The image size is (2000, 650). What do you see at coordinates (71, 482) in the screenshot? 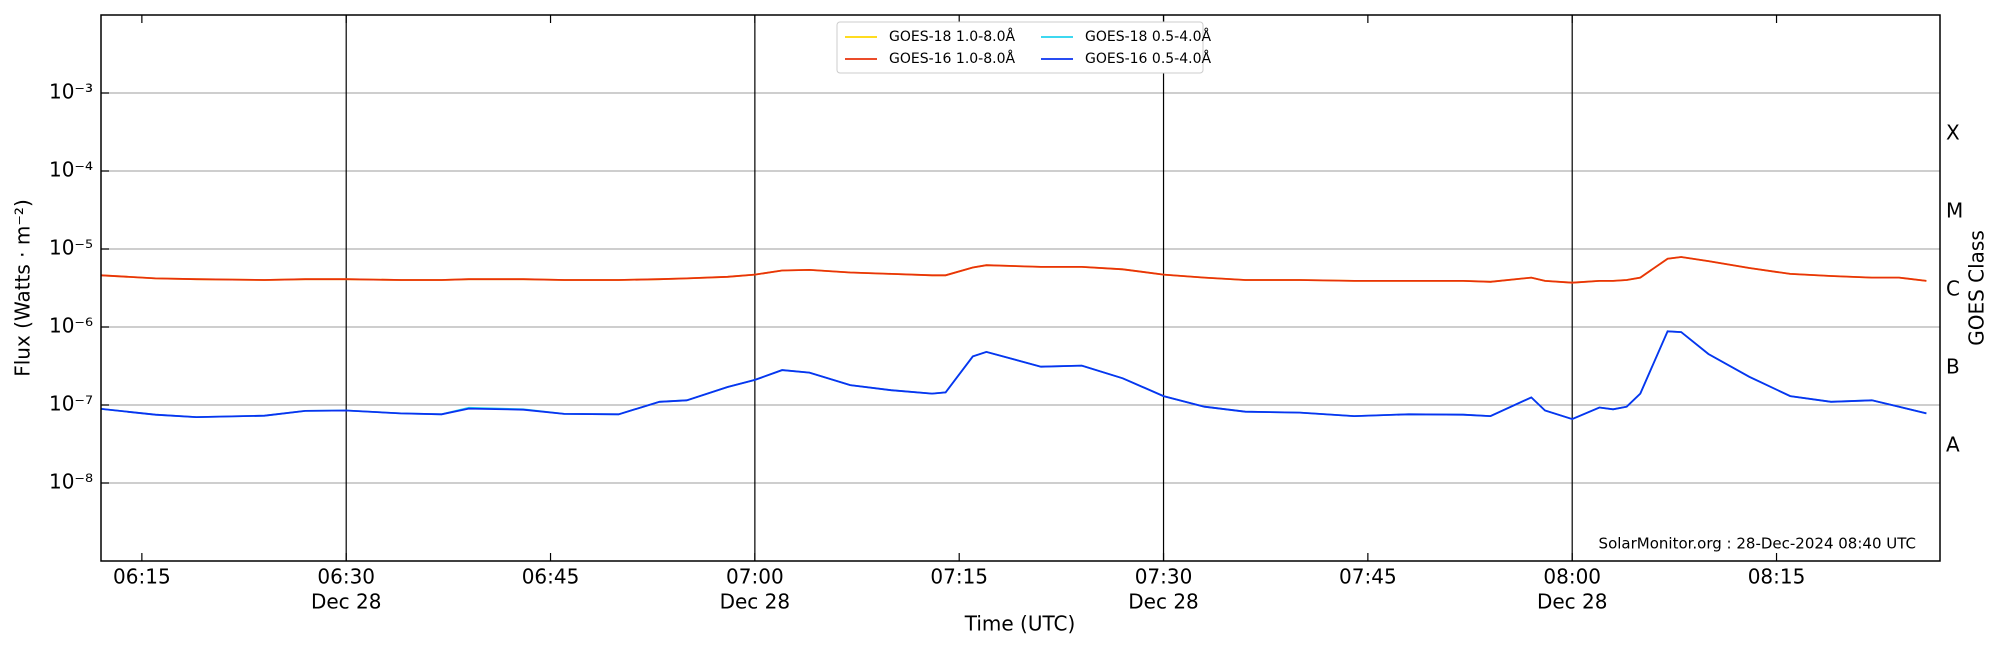
I see `y-tick-label: 10⁻⁸` at bounding box center [71, 482].